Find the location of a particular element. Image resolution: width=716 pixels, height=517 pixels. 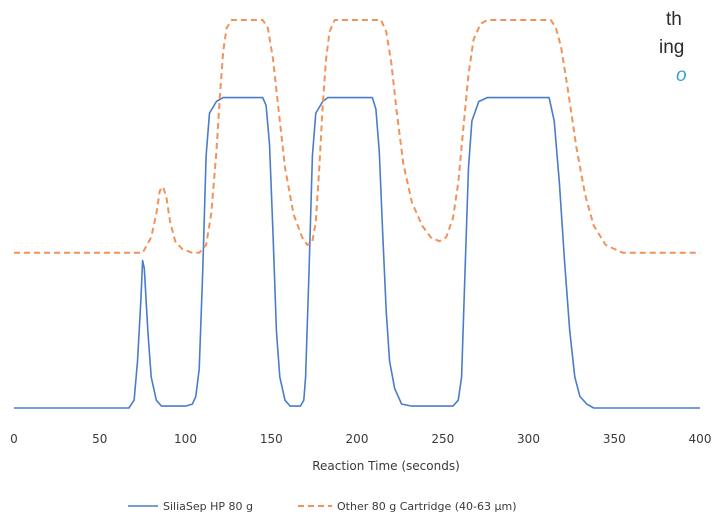

x-tick-label: 150 is located at coordinates (271, 439).